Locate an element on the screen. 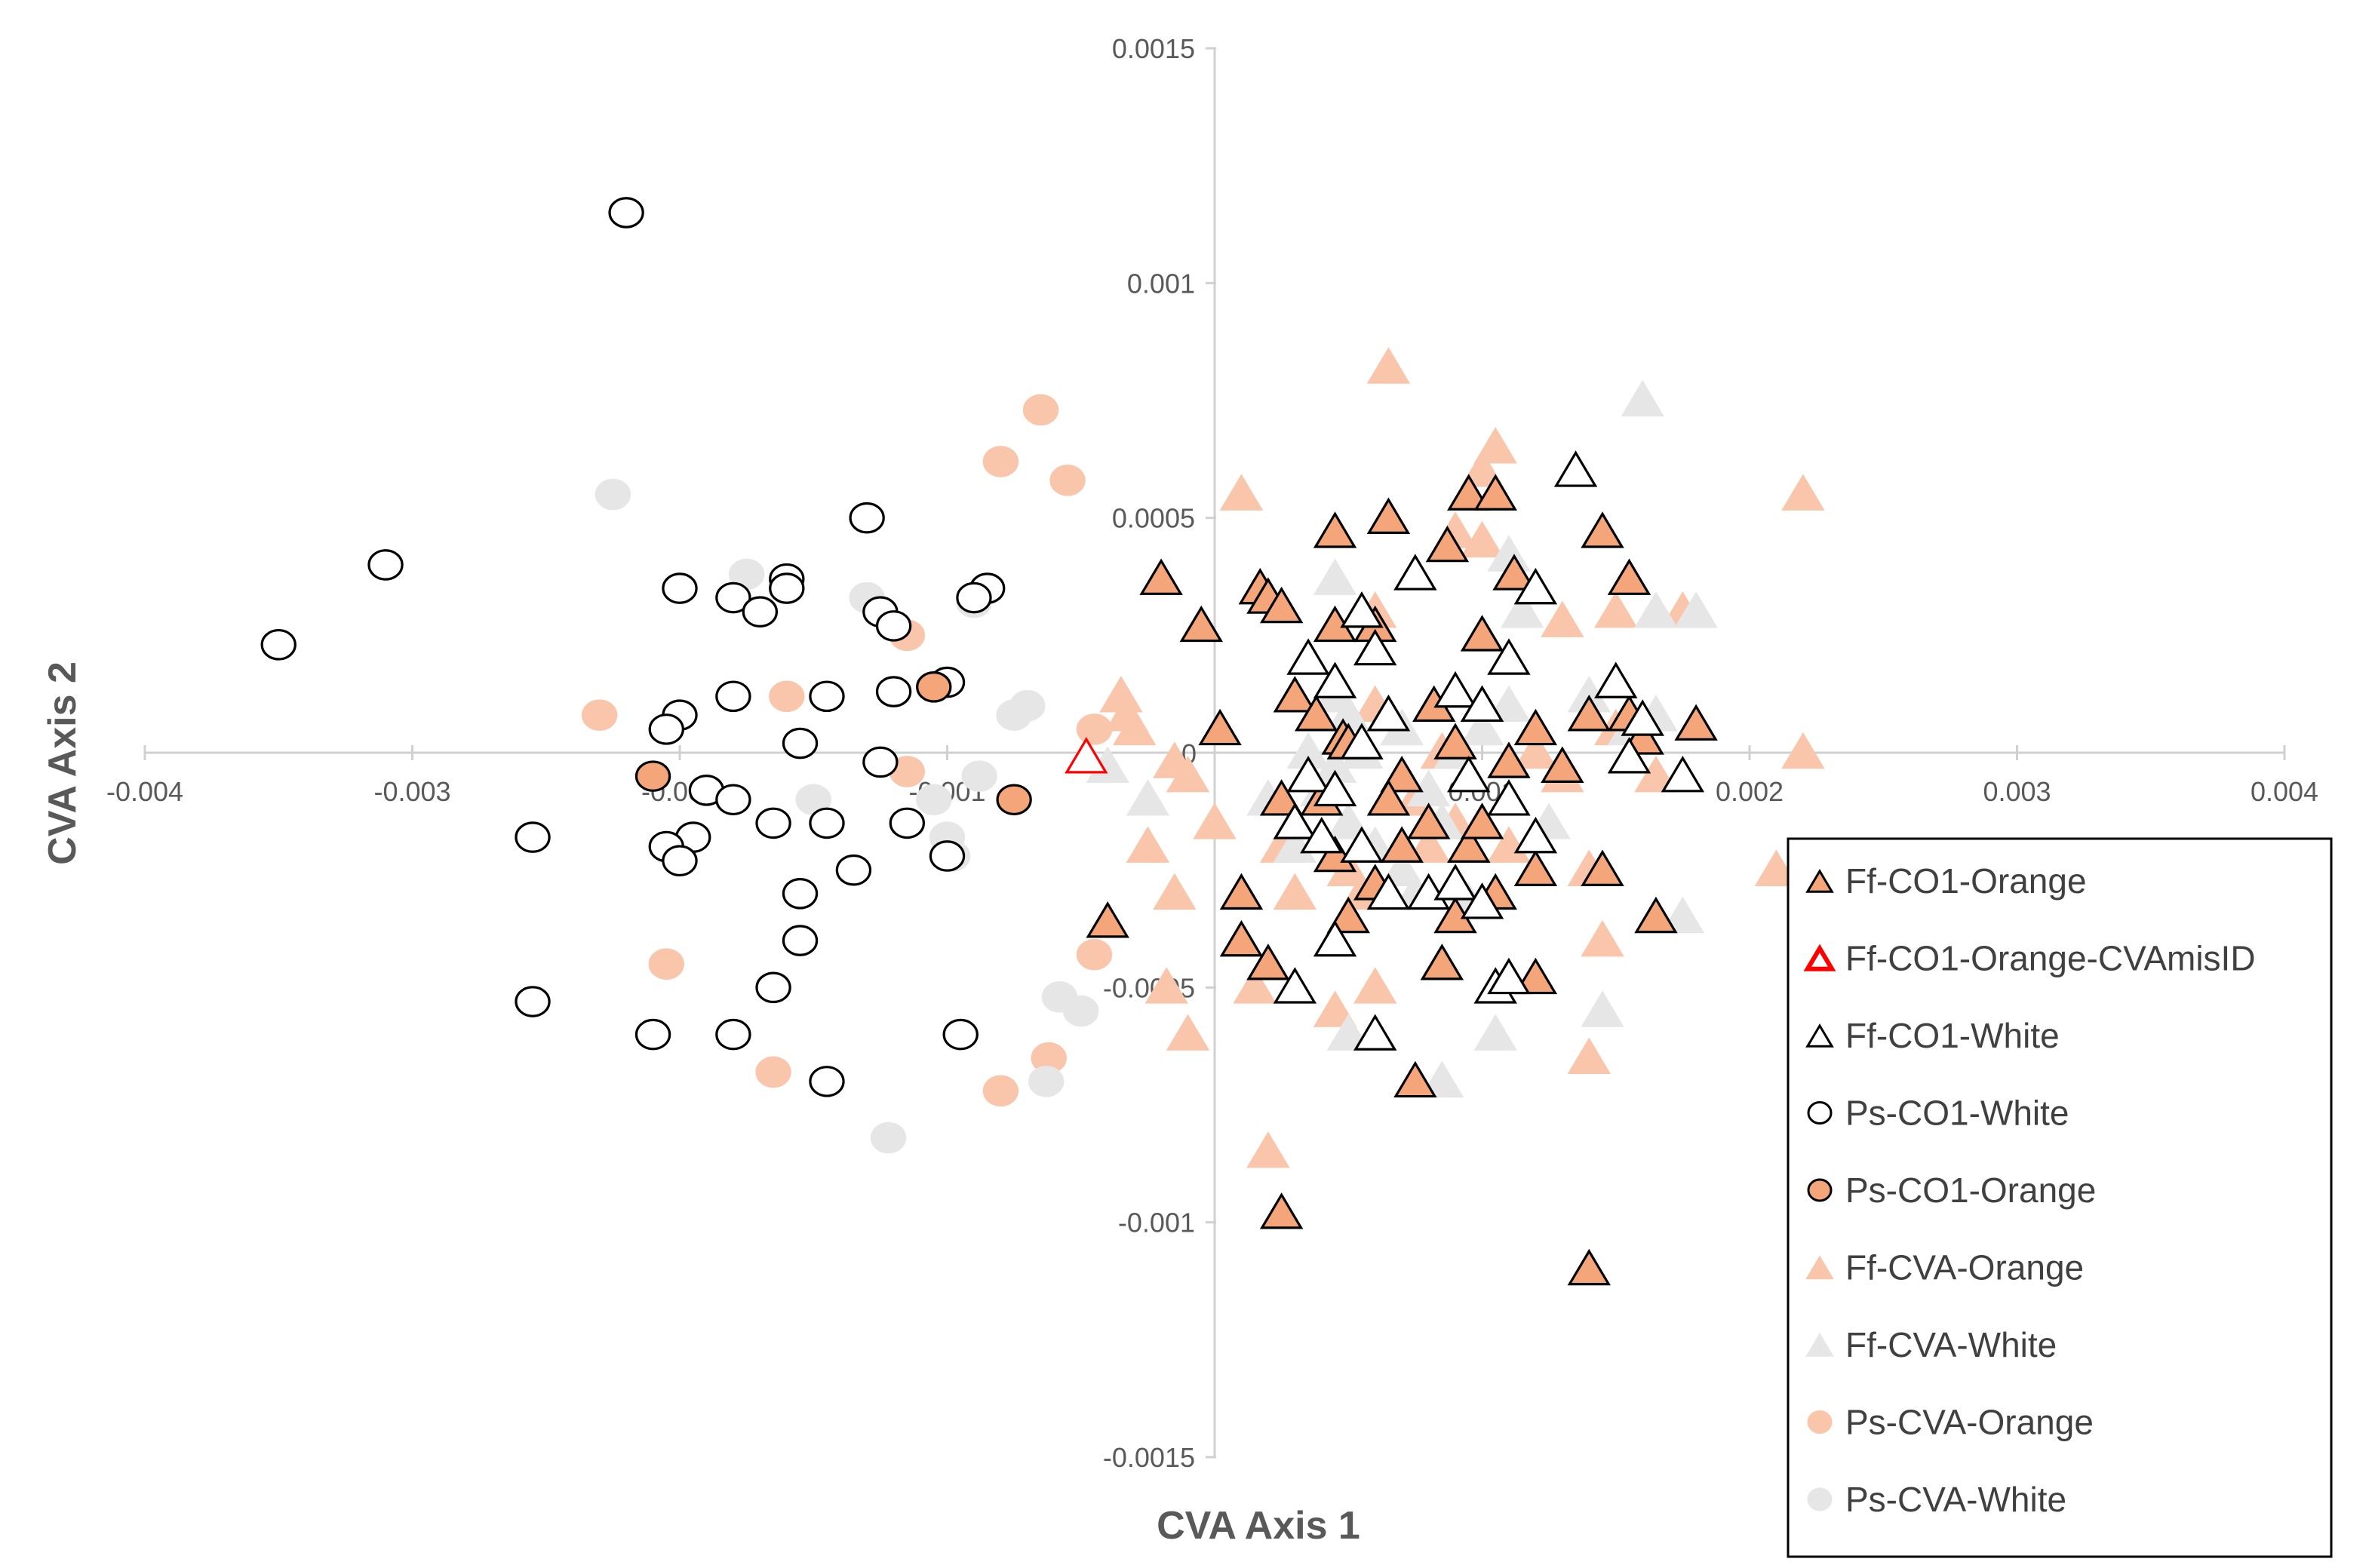 The height and width of the screenshot is (1568, 2375). y-tick-label: 0.0005 is located at coordinates (1153, 518).